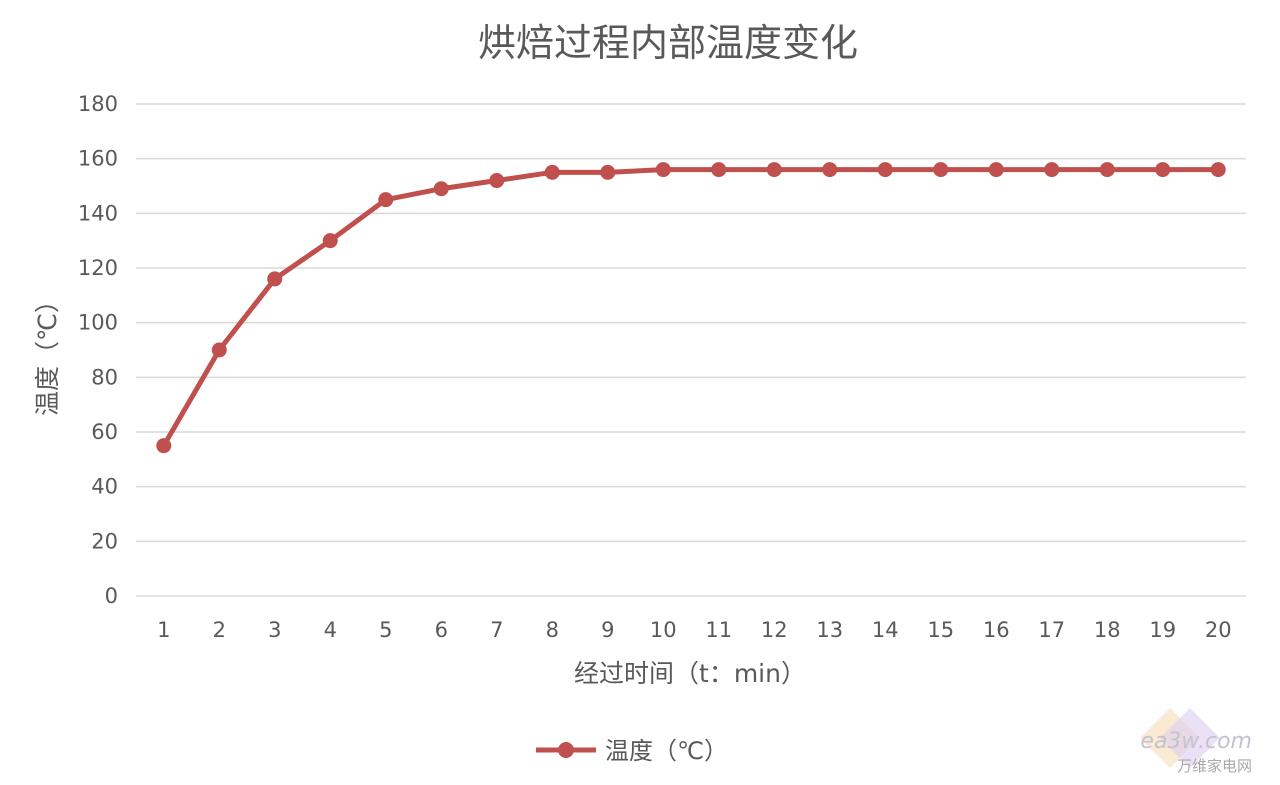 The image size is (1280, 785). Describe the element at coordinates (104, 432) in the screenshot. I see `y-tick-label: 60` at that location.